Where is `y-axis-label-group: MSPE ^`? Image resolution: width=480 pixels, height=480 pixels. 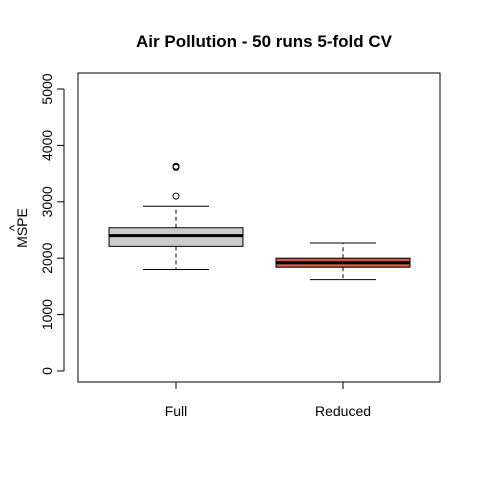
y-axis-label-group: MSPE ^ is located at coordinates (18, 228).